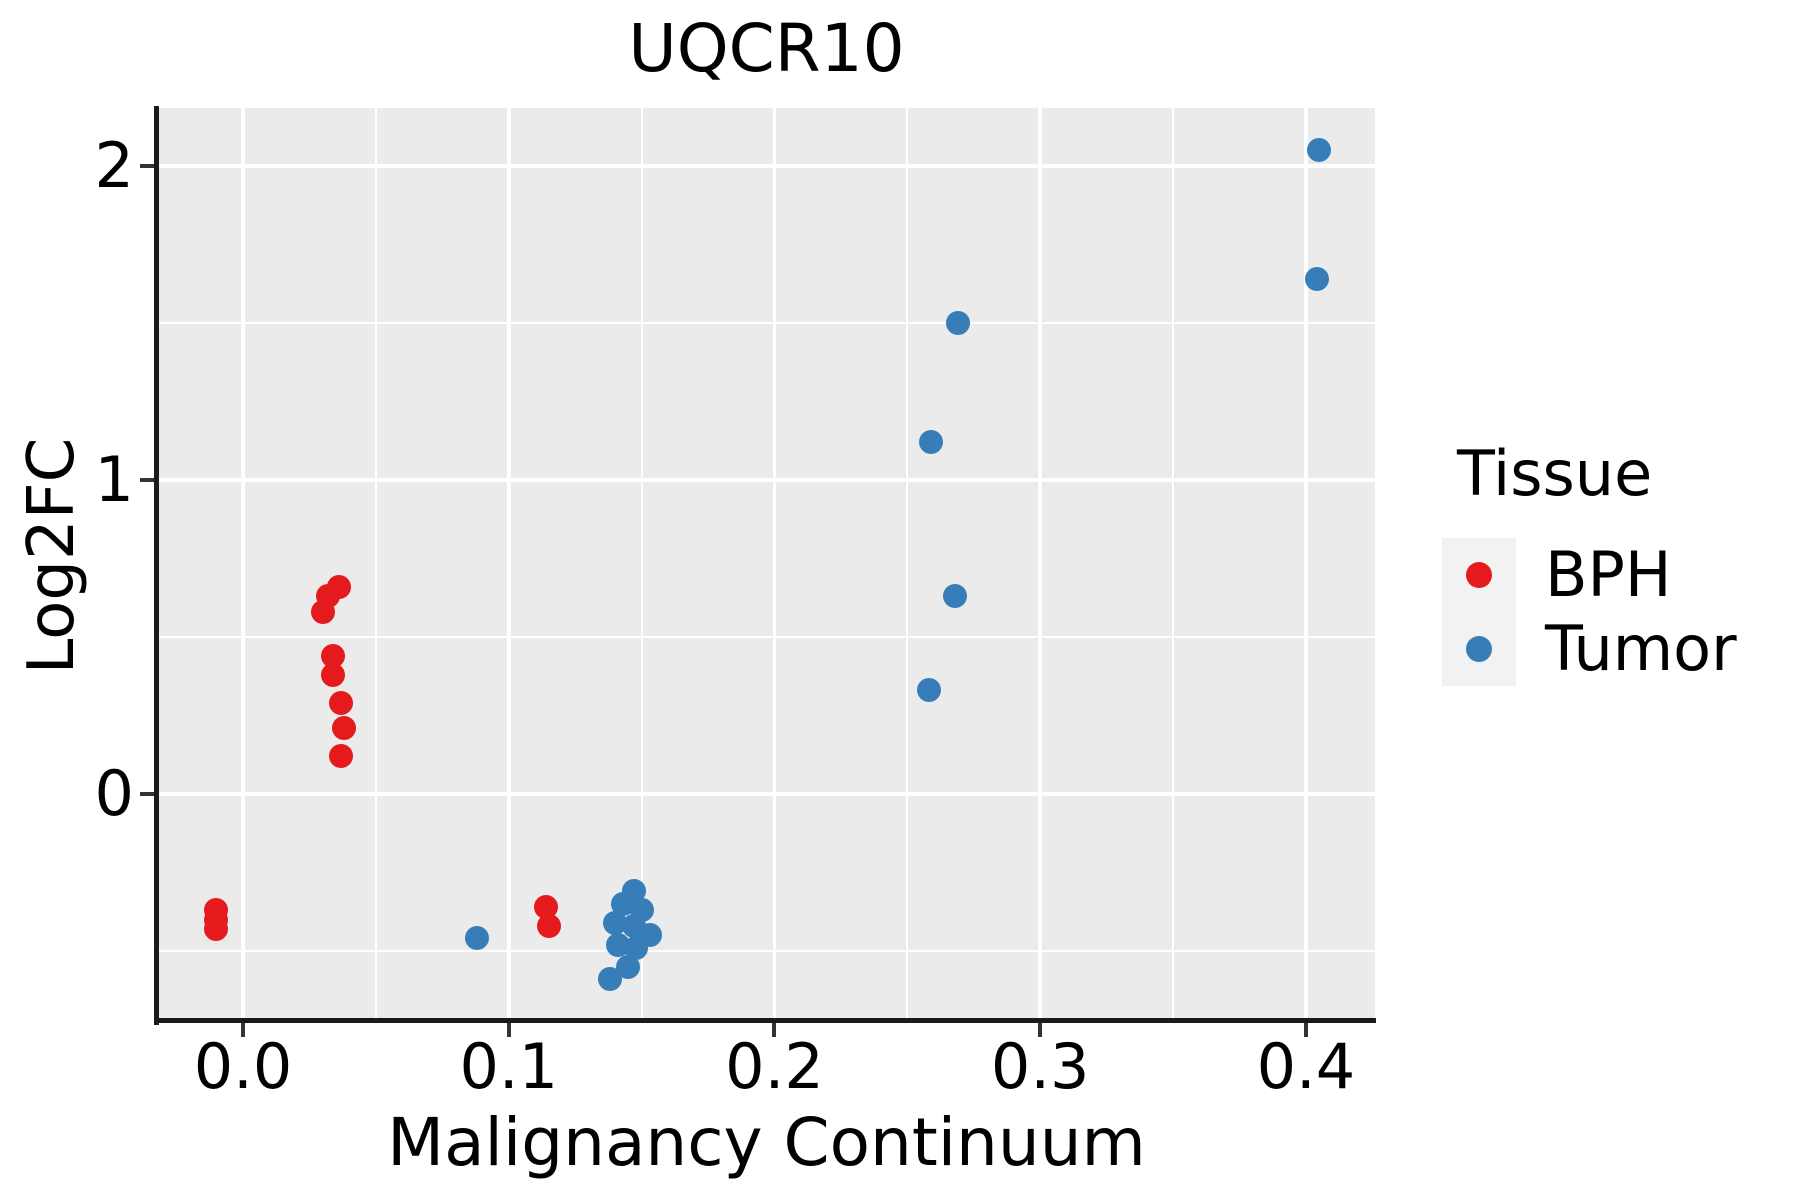 The height and width of the screenshot is (1200, 1800). Describe the element at coordinates (114, 794) in the screenshot. I see `y-tick-label: 0` at that location.